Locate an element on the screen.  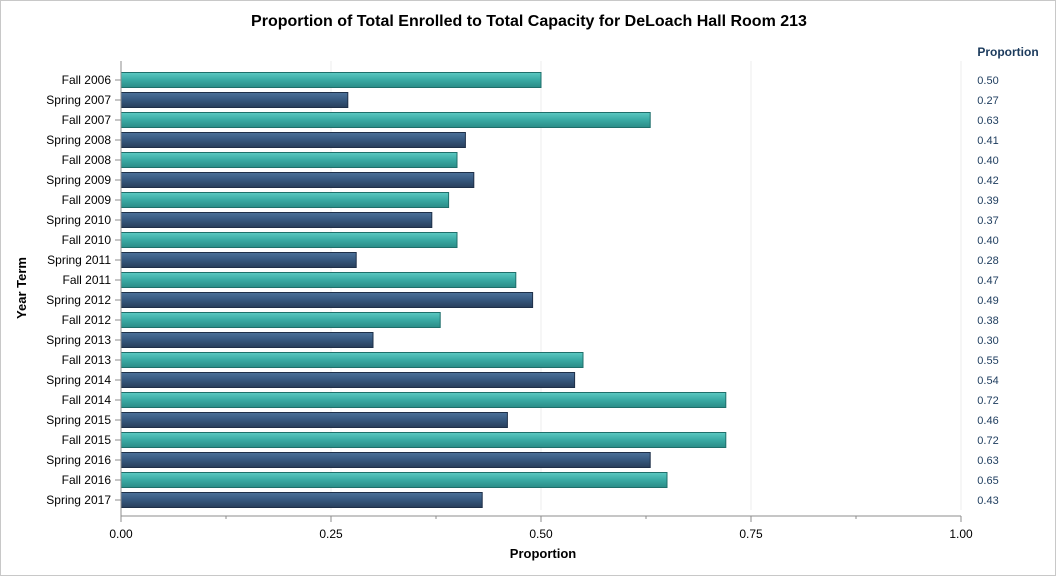
value-label: 0.27 is located at coordinates (987, 101).